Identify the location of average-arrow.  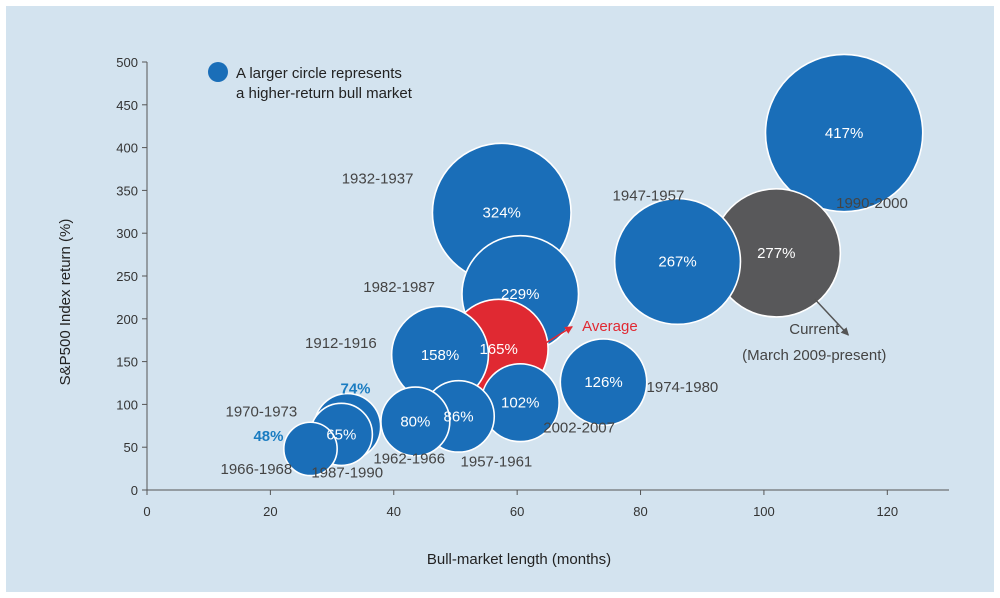
(559, 335).